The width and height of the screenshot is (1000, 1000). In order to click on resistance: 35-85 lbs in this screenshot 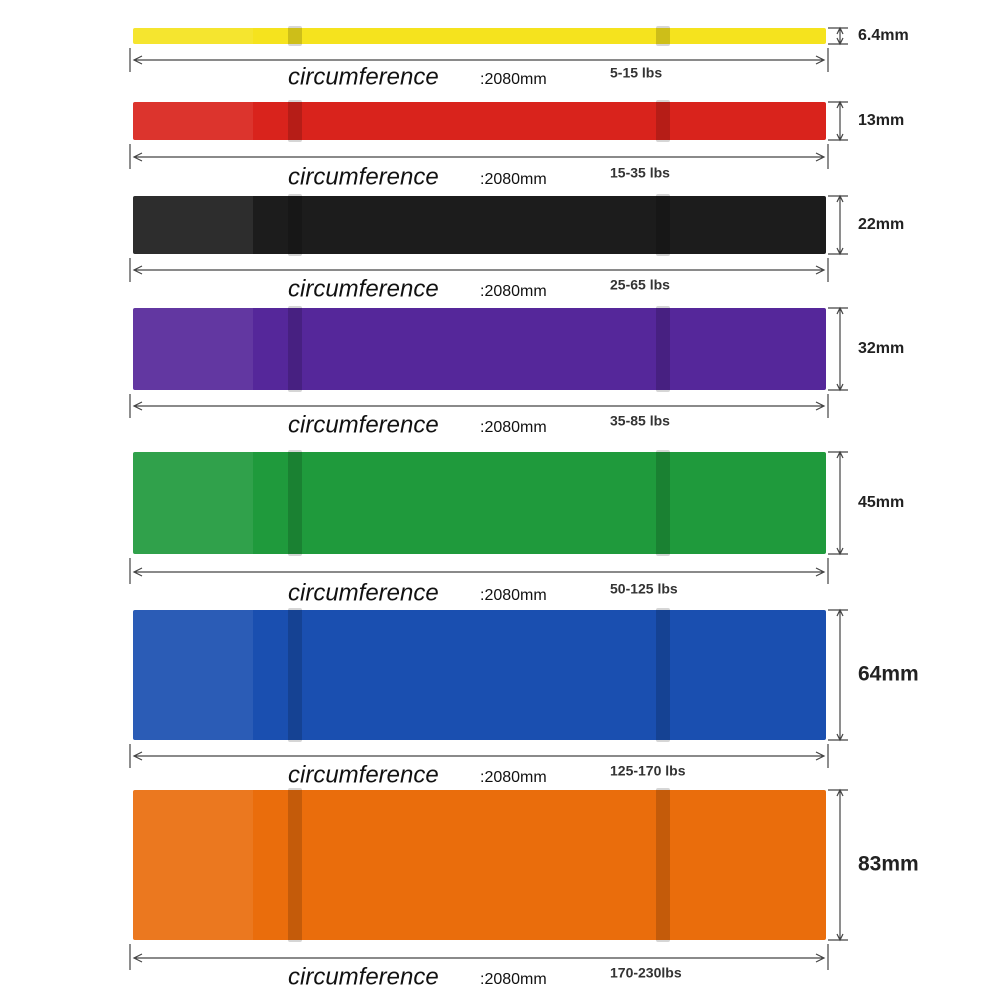, I will do `click(640, 421)`.